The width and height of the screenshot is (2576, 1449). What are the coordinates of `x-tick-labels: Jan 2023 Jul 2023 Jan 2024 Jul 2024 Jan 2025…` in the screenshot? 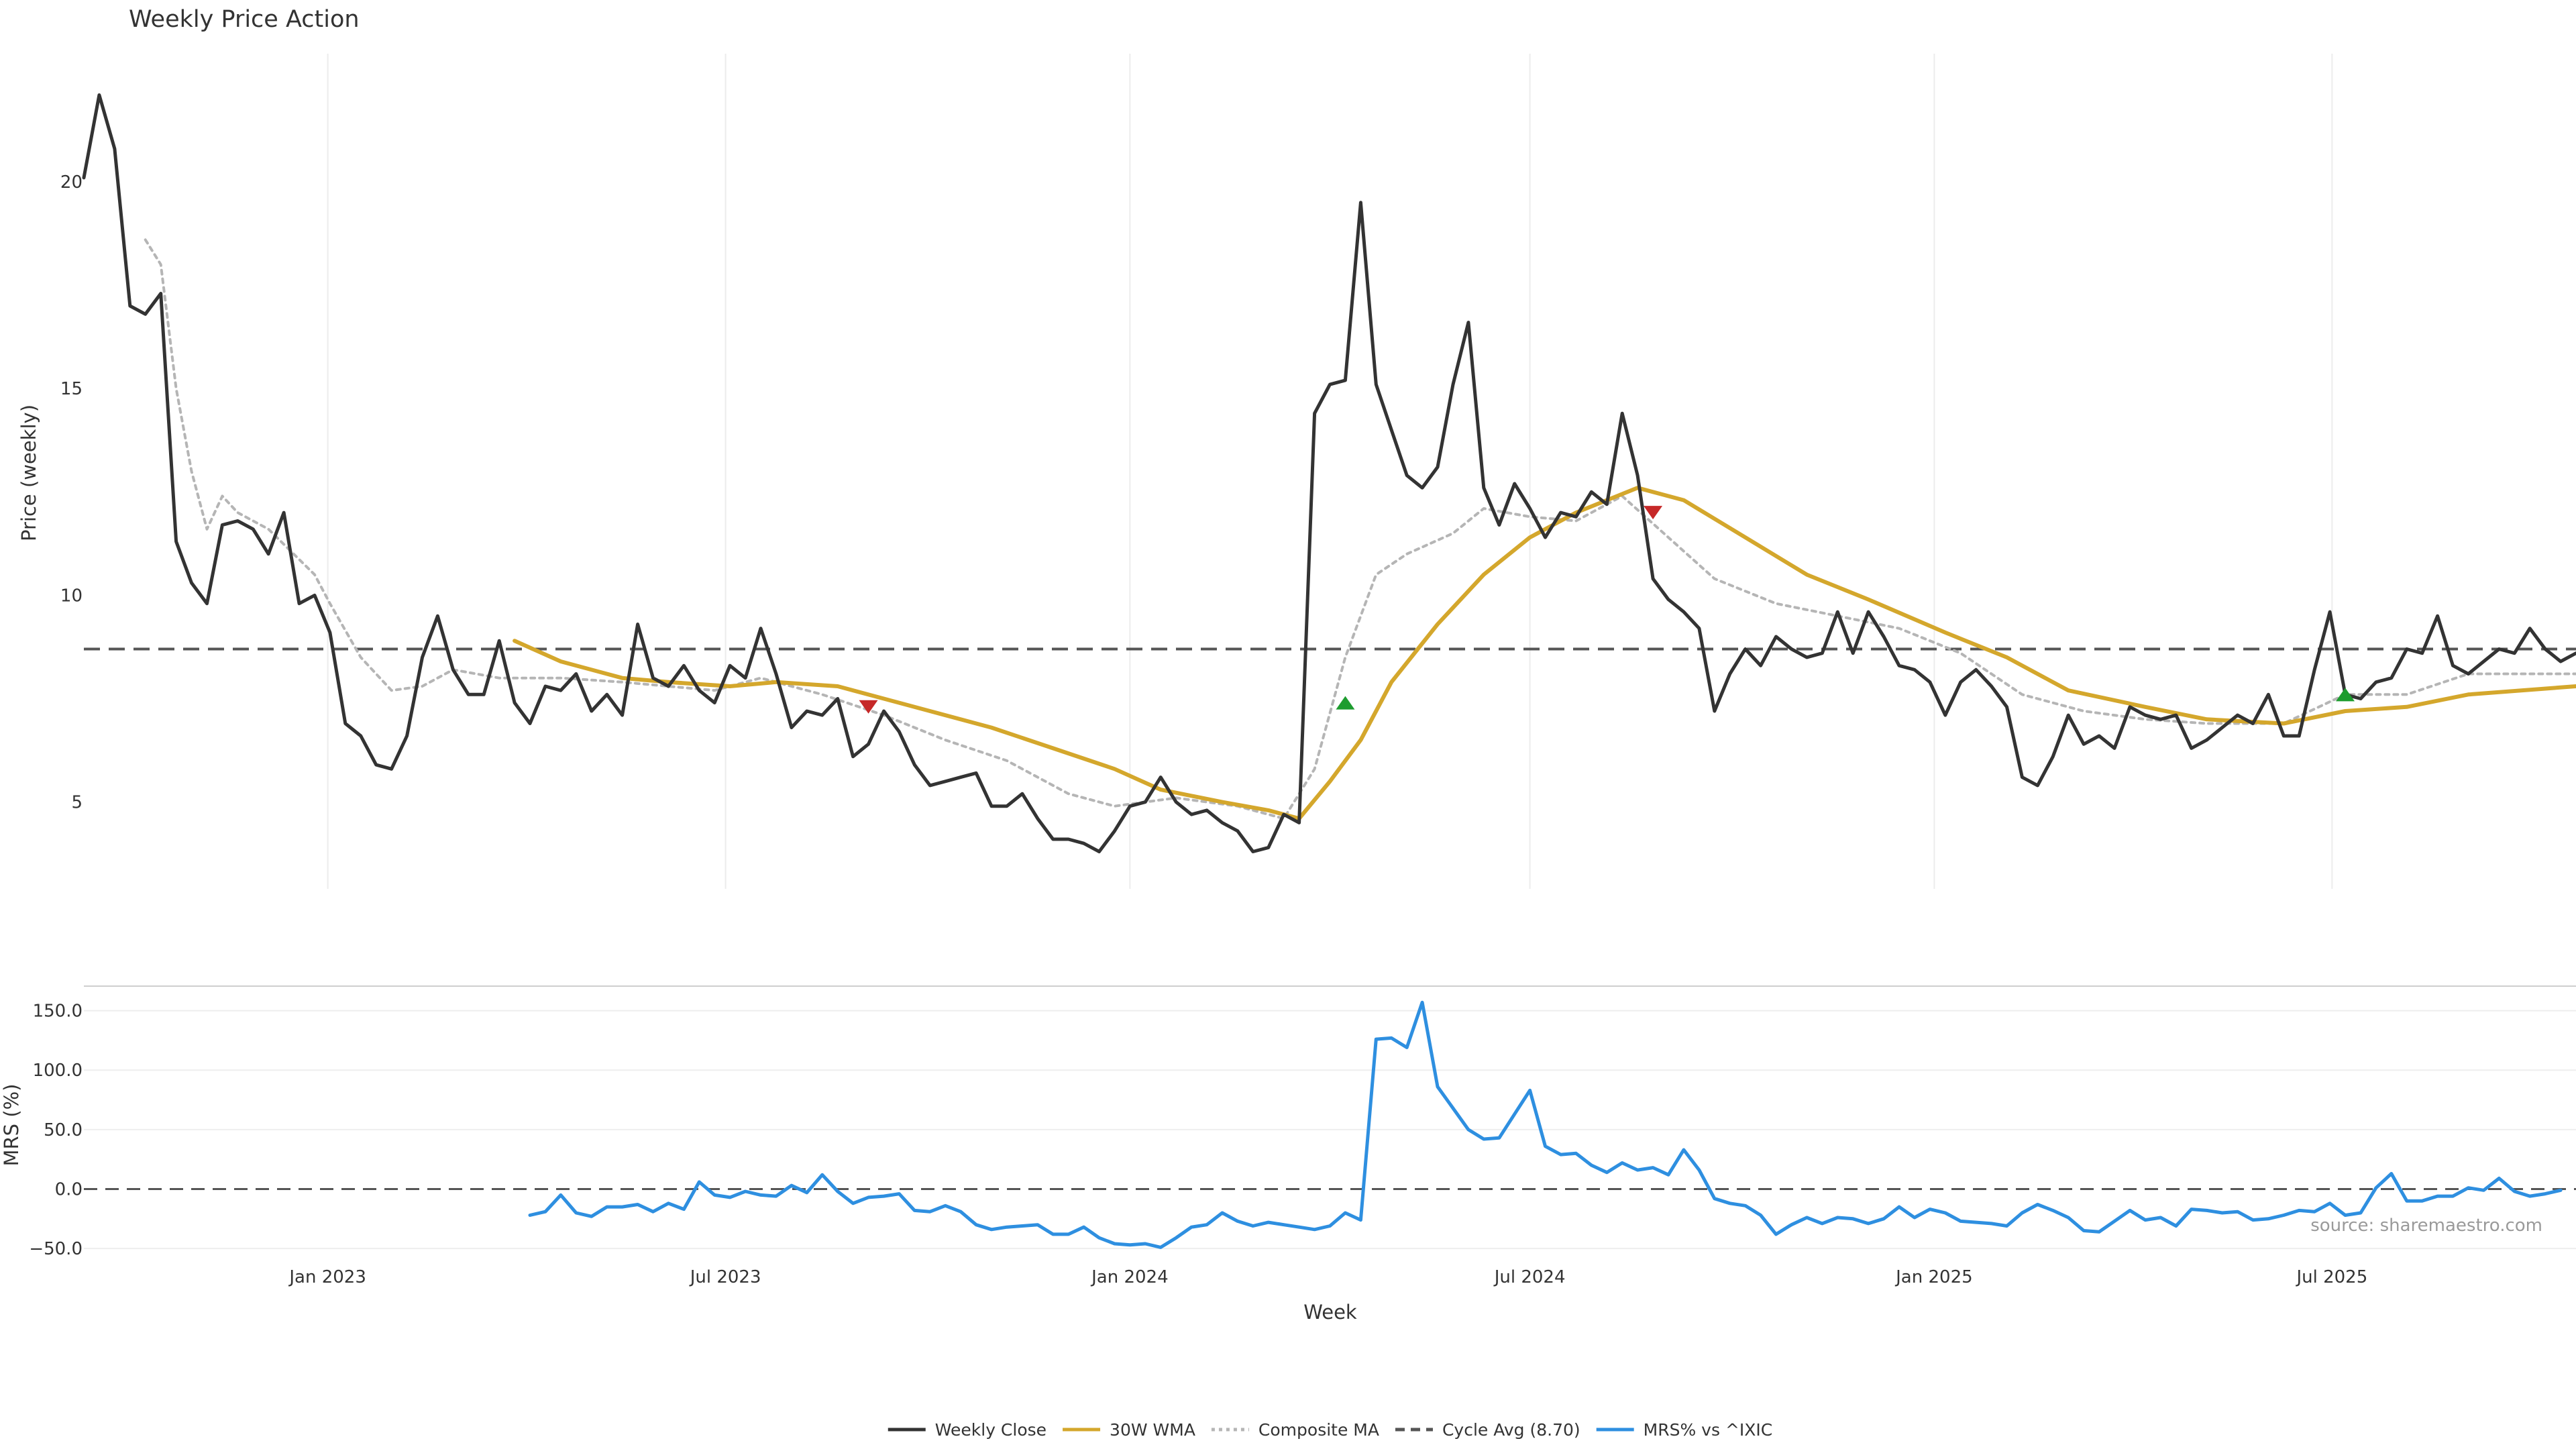 It's located at (1327, 1277).